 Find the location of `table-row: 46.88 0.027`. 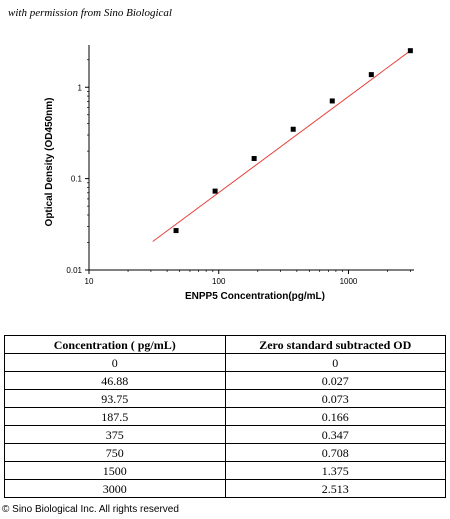

table-row: 46.88 0.027 is located at coordinates (225, 380).